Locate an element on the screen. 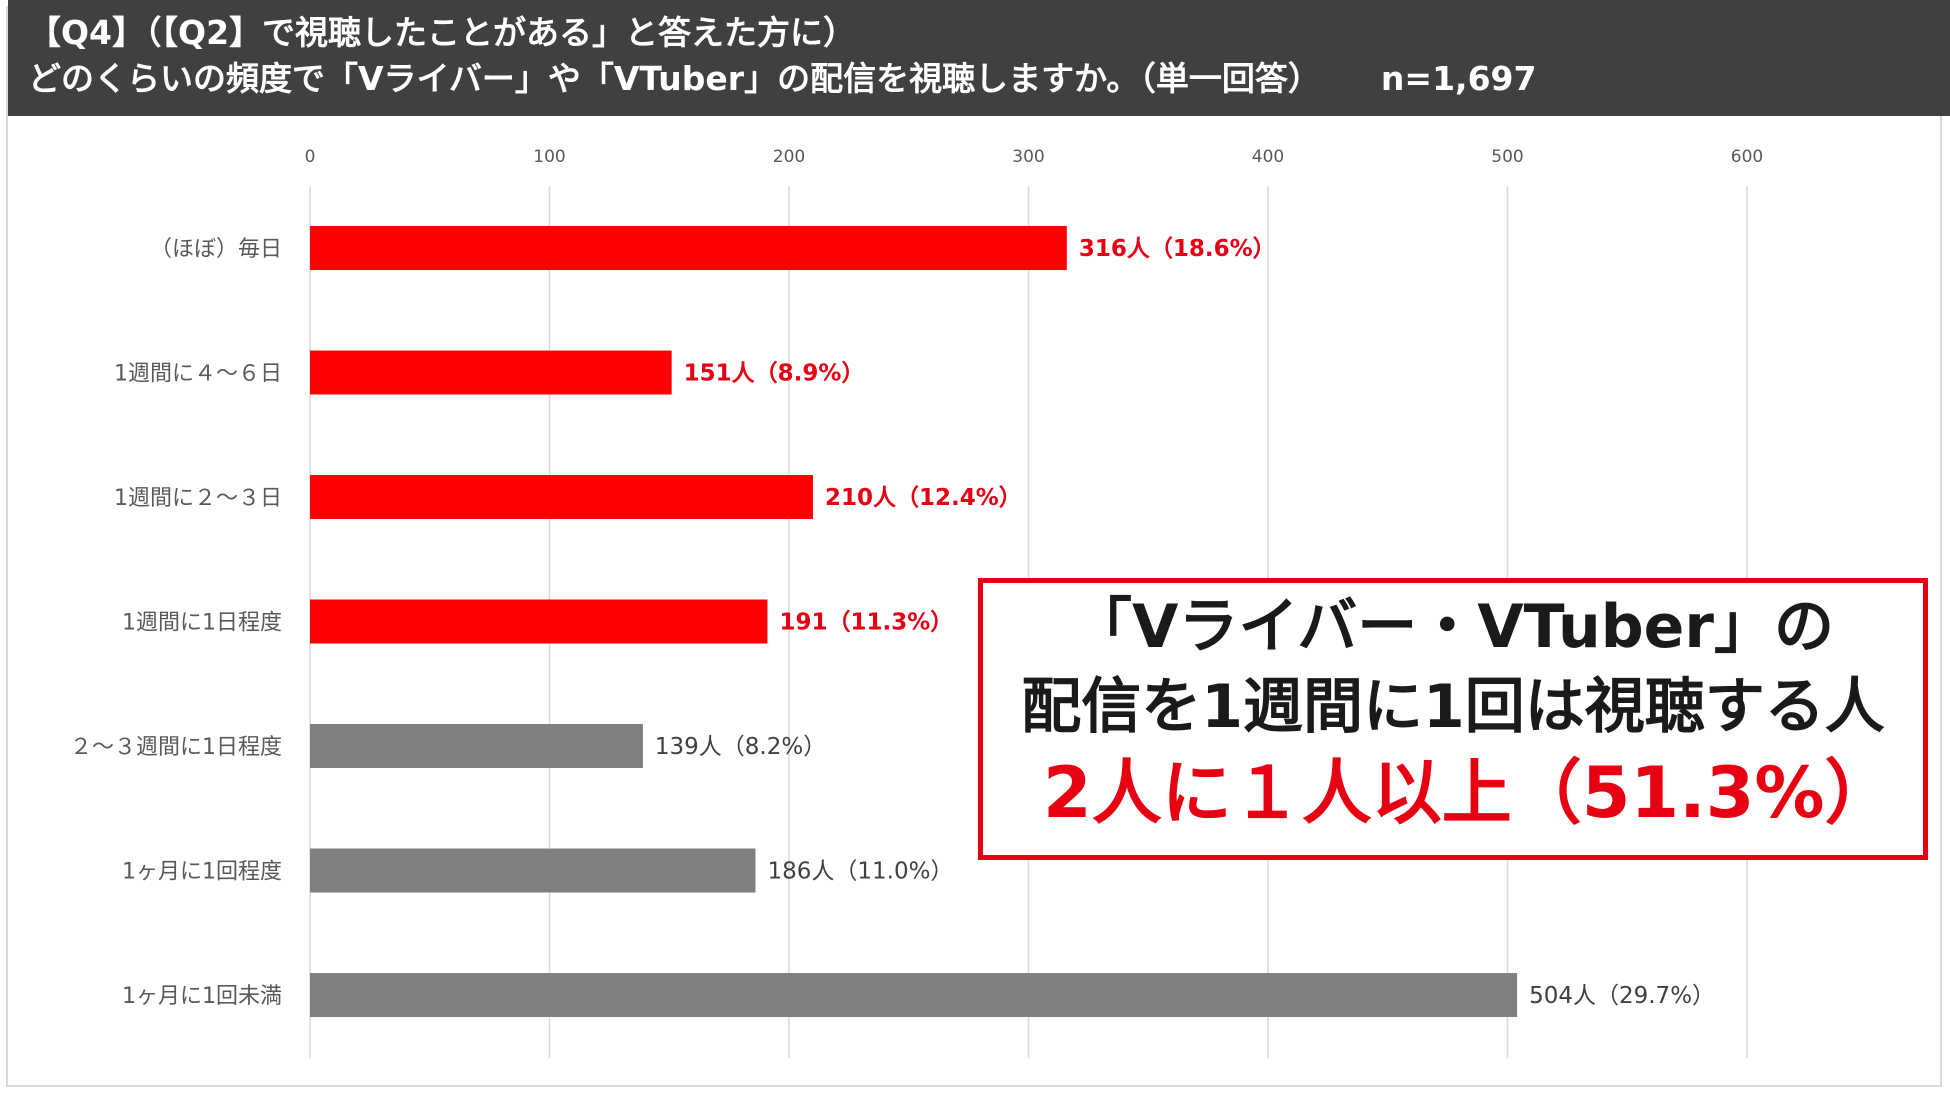  category-label: 1ヶ月に1回未満 is located at coordinates (202, 996).